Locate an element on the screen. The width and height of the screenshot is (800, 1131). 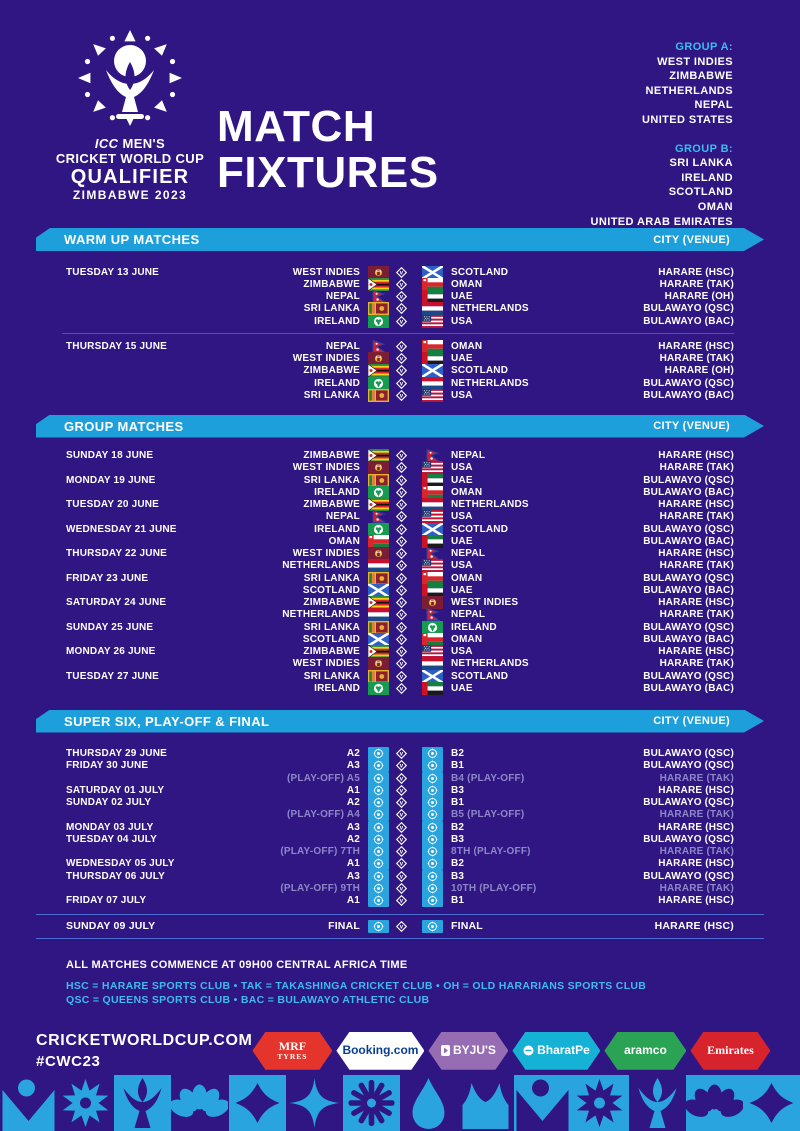
group-label: GROUP A: is located at coordinates (704, 47).